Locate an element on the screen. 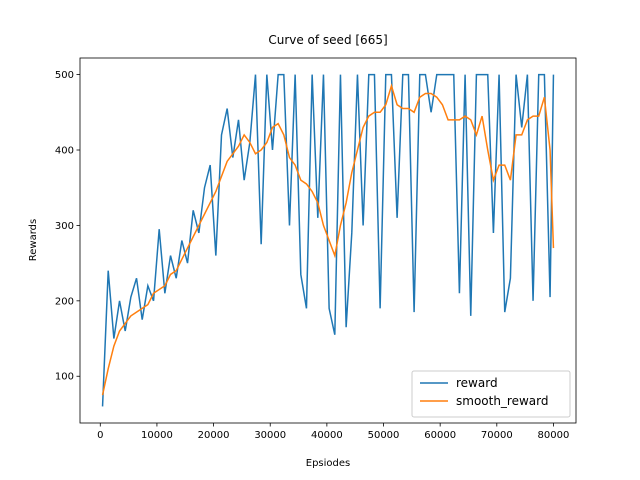 Image resolution: width=640 pixels, height=480 pixels. x-tick-label: 40000 is located at coordinates (327, 435).